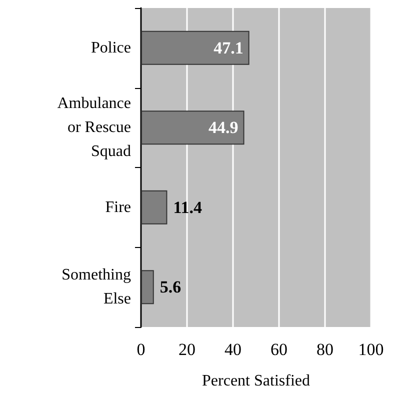 This screenshot has width=417, height=415. What do you see at coordinates (96, 287) in the screenshot?
I see `y-tick-label: Something Else` at bounding box center [96, 287].